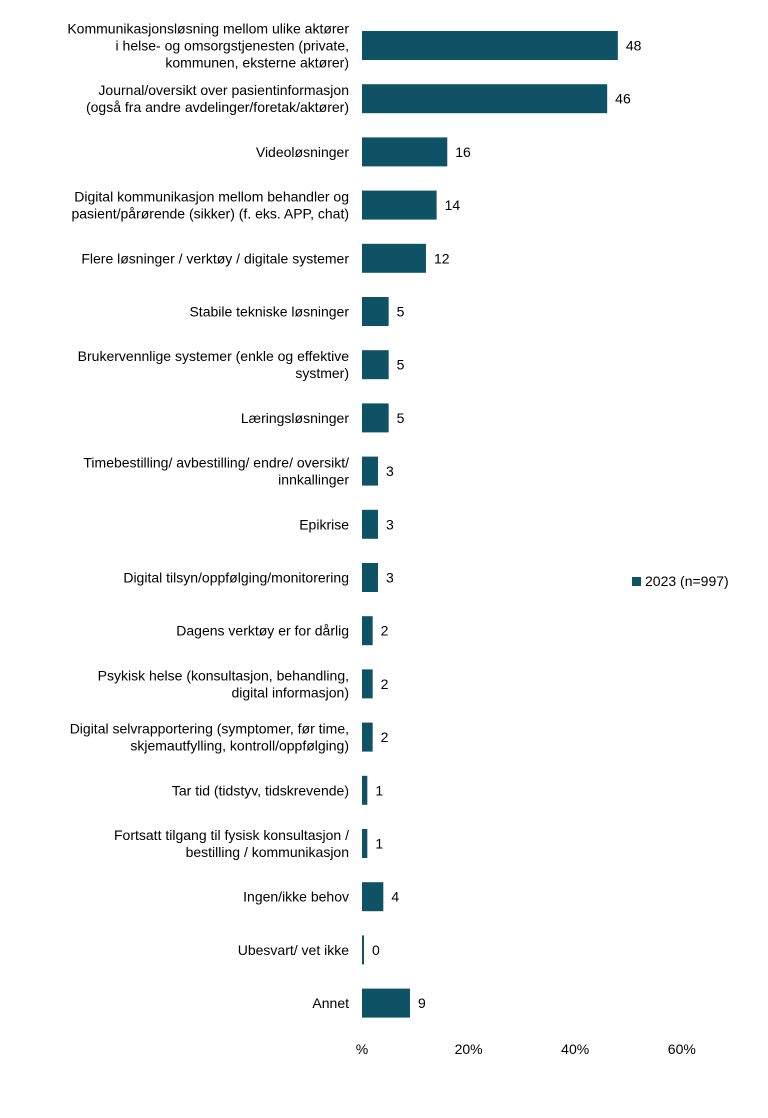 The image size is (768, 1118). I want to click on data-label: 0, so click(376, 950).